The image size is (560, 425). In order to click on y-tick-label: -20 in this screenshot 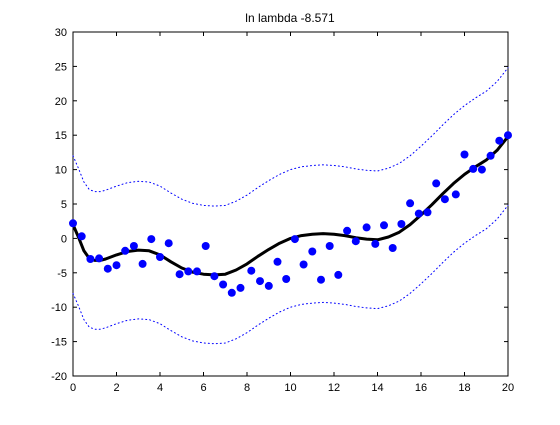, I will do `click(59, 377)`.